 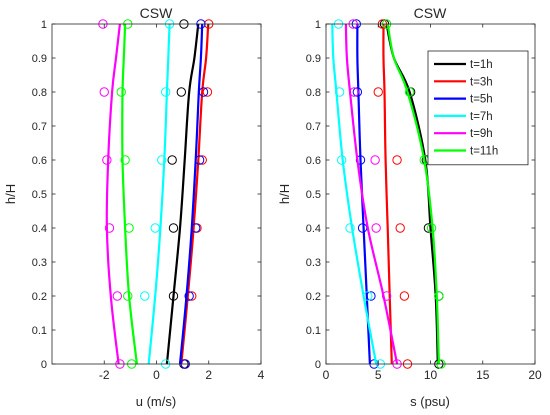 I want to click on legend-label-t=11h: t=11h, so click(x=484, y=152).